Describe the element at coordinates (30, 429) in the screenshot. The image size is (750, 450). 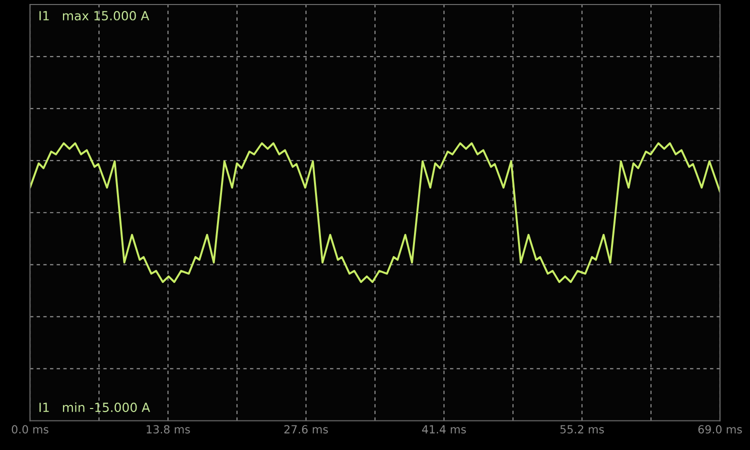
I see `x-tick-label: 0.0 ms` at that location.